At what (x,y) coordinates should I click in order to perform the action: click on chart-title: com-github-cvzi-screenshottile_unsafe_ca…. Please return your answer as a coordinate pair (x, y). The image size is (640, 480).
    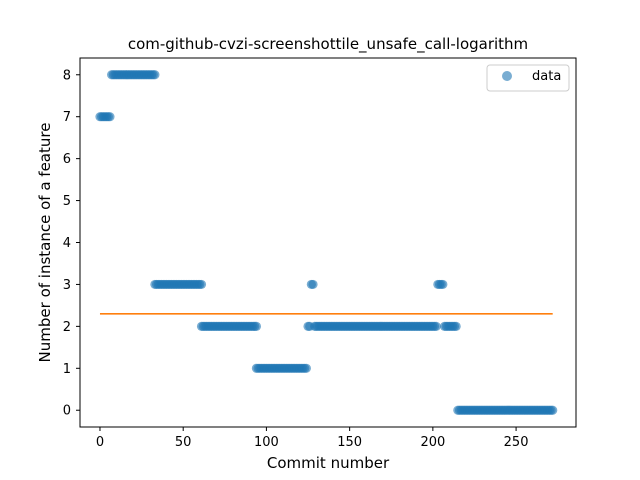
    Looking at the image, I should click on (328, 44).